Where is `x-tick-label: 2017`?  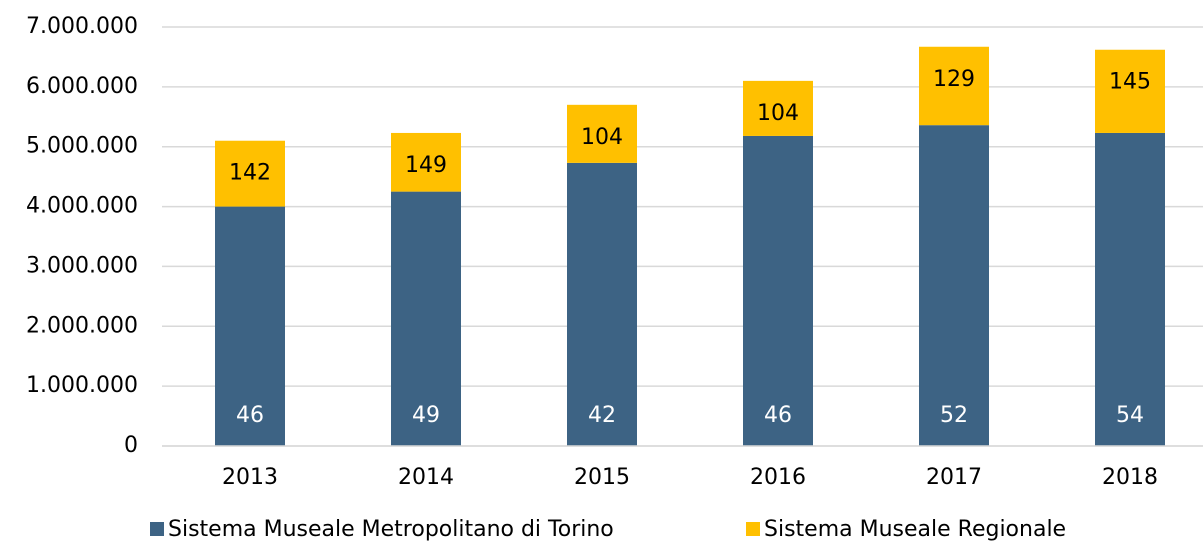
x-tick-label: 2017 is located at coordinates (954, 477).